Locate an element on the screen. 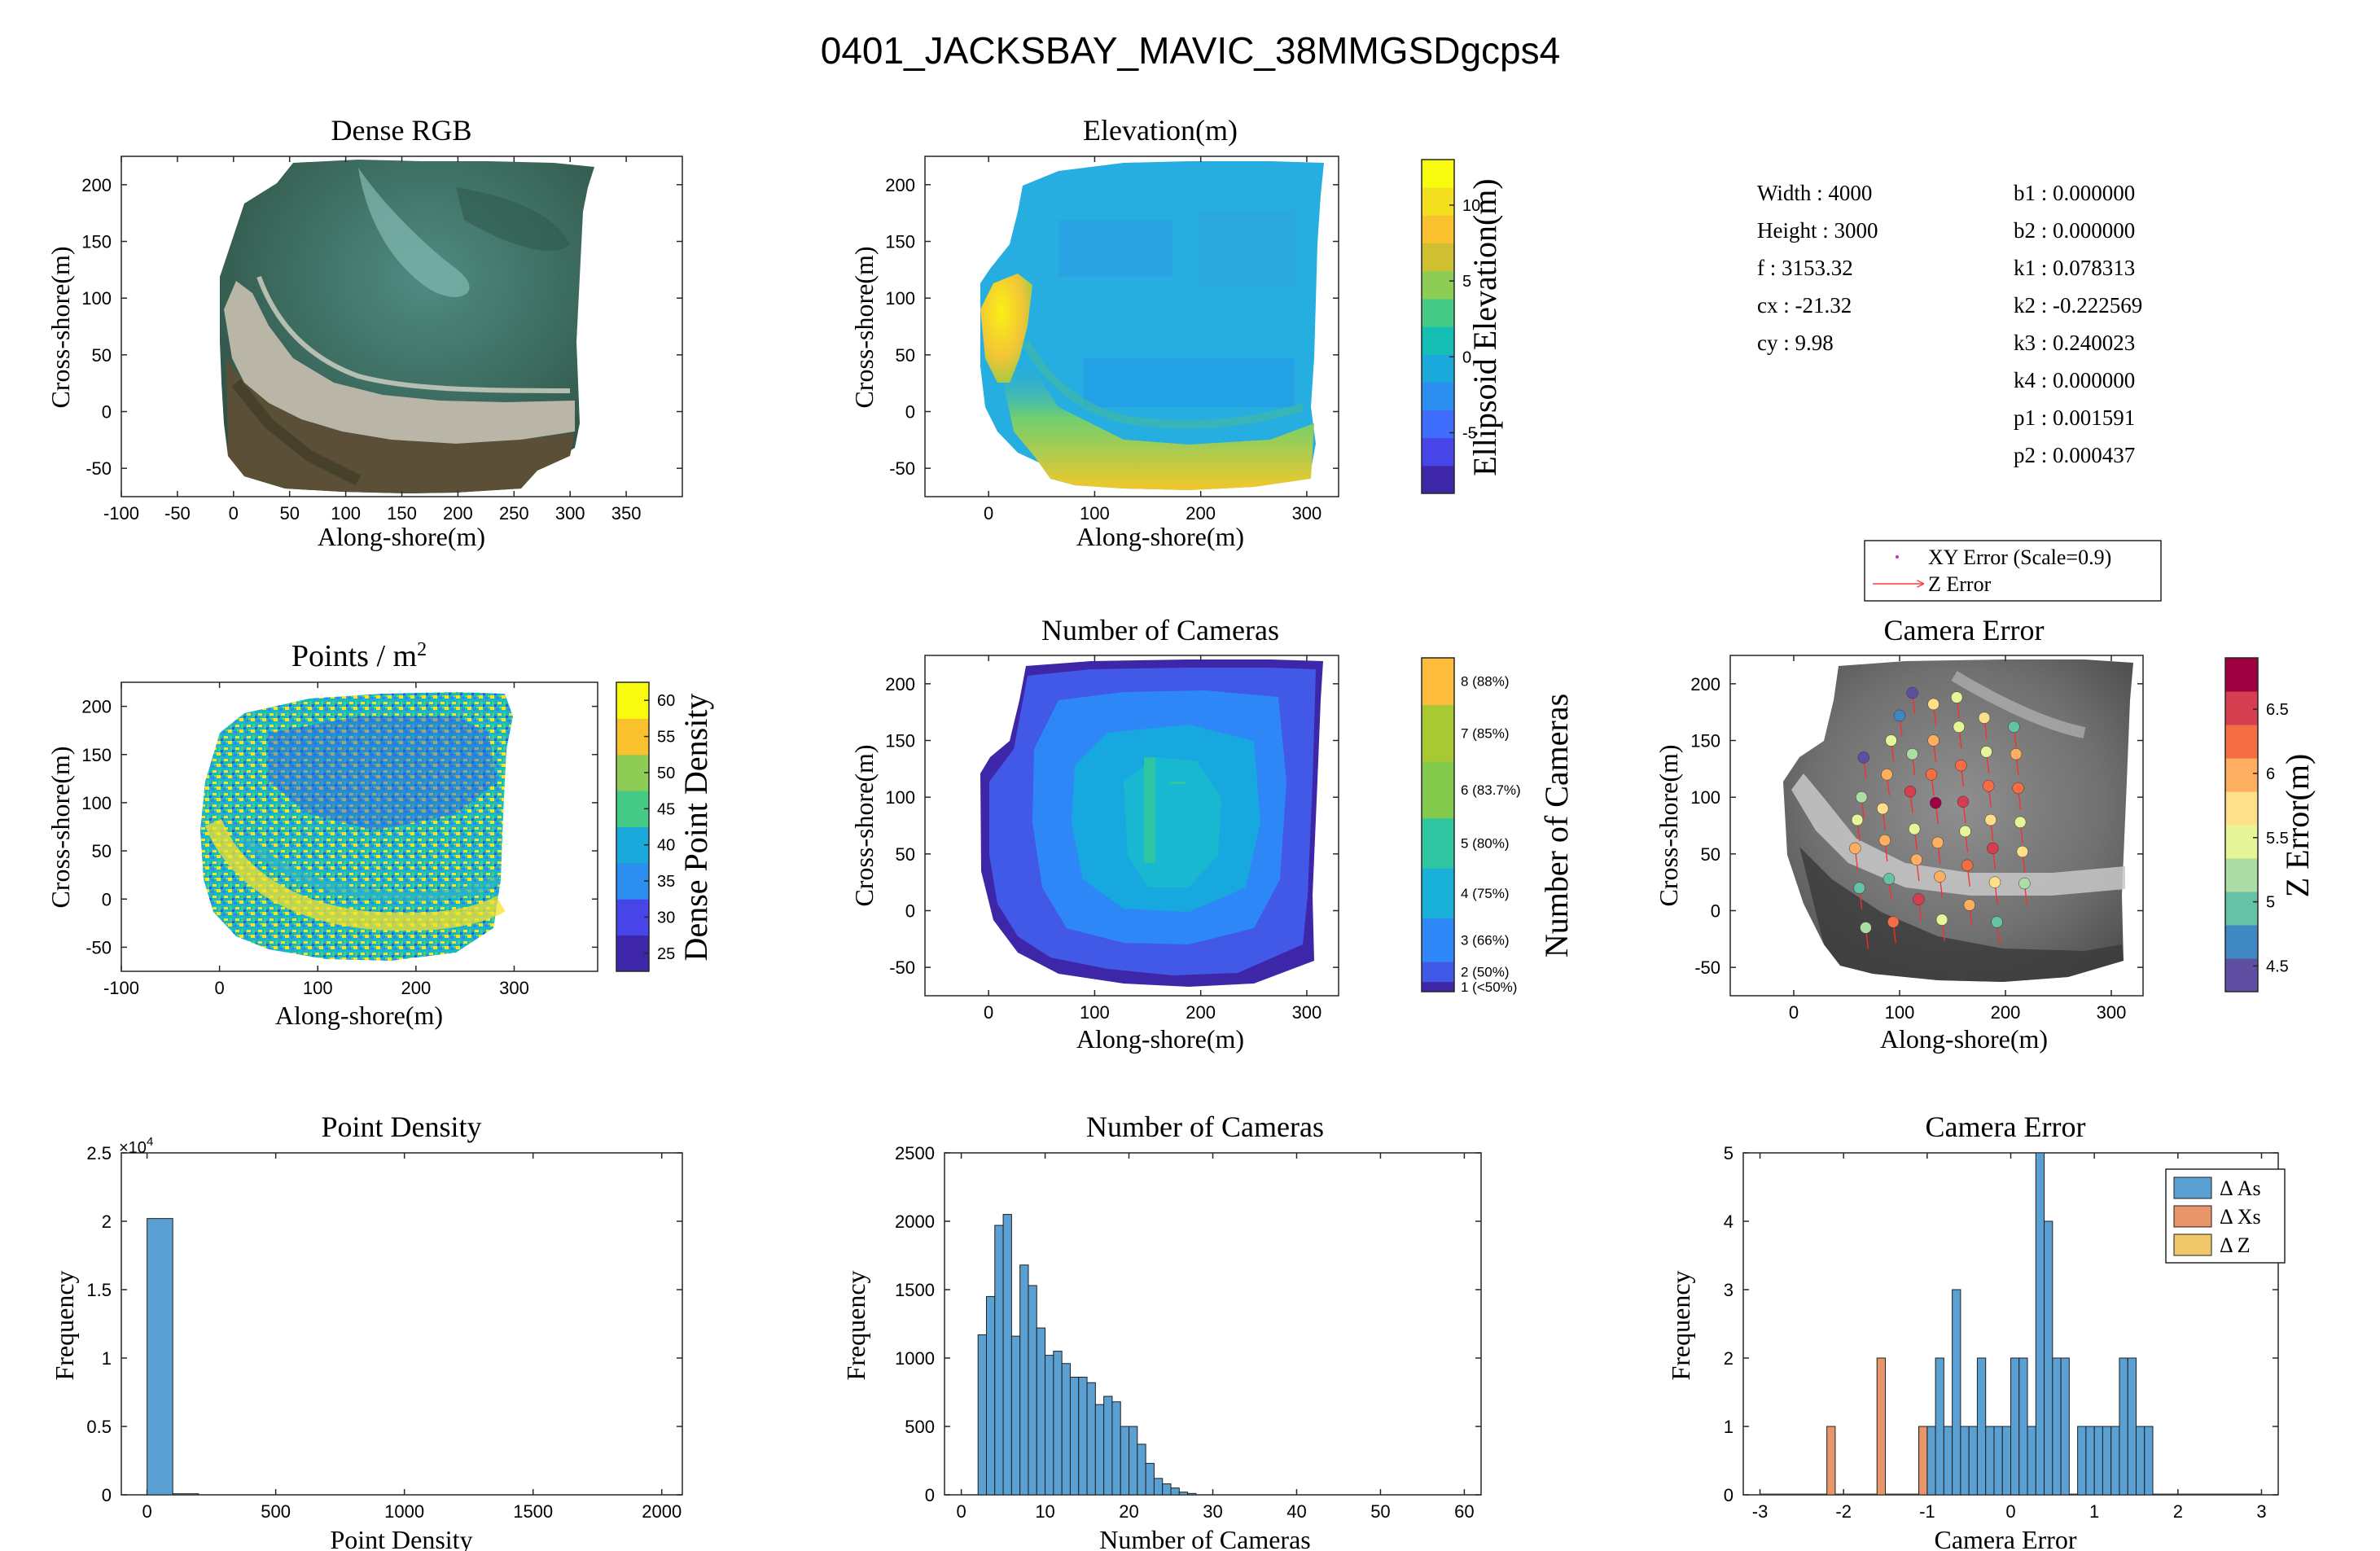 This screenshot has width=2380, height=1551. param-k4: k4 : 0.000000 is located at coordinates (2074, 380).